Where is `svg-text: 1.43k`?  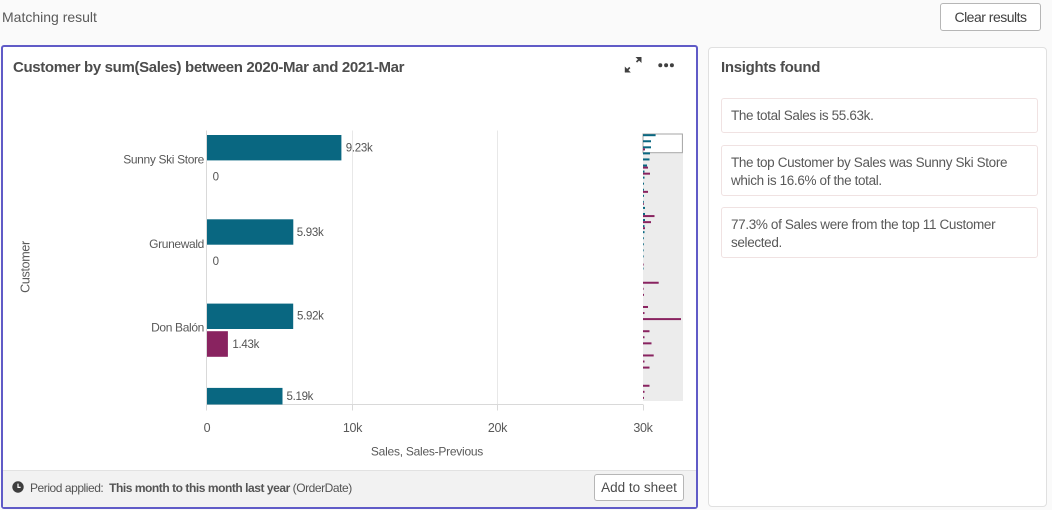 svg-text: 1.43k is located at coordinates (245, 345).